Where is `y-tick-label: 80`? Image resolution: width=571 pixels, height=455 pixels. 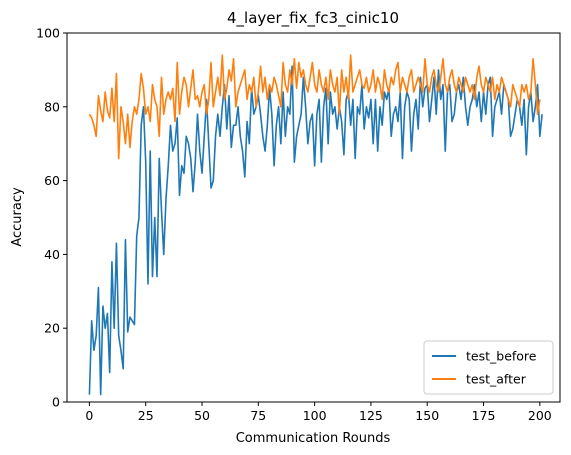
y-tick-label: 80 is located at coordinates (52, 106).